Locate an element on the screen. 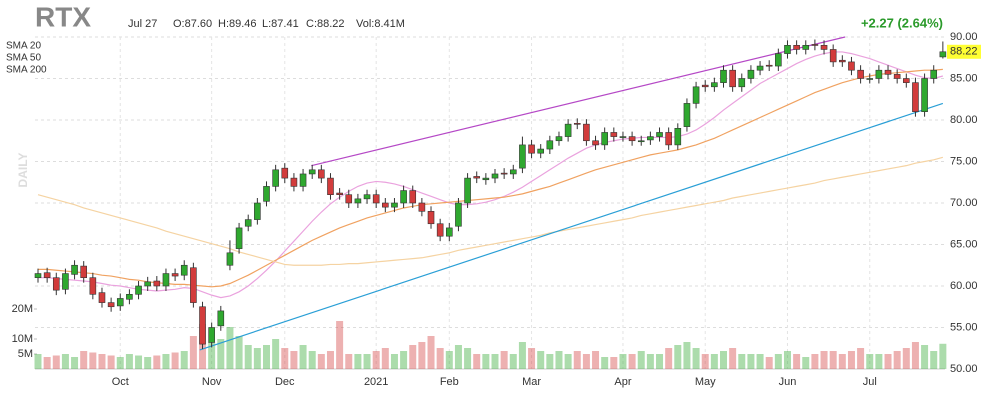  legend-entry: SMA 50 is located at coordinates (23, 58).